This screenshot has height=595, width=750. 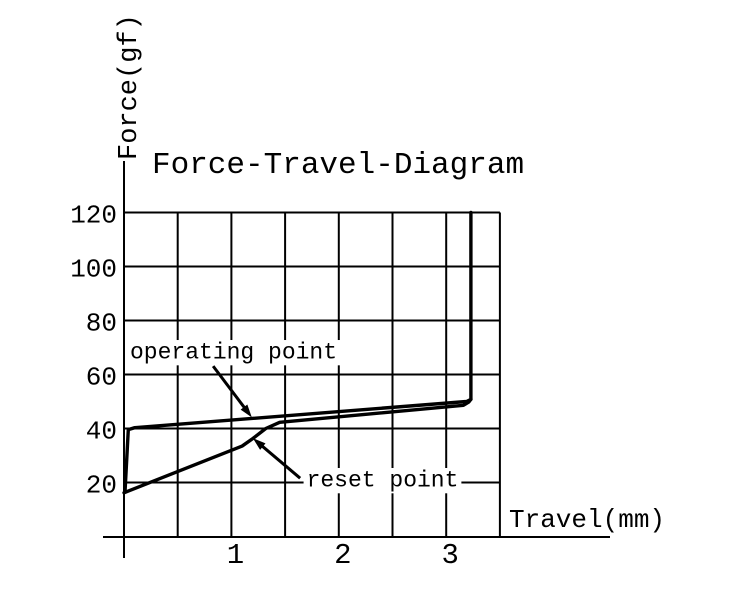 What do you see at coordinates (235, 555) in the screenshot?
I see `x-tick-label: 1` at bounding box center [235, 555].